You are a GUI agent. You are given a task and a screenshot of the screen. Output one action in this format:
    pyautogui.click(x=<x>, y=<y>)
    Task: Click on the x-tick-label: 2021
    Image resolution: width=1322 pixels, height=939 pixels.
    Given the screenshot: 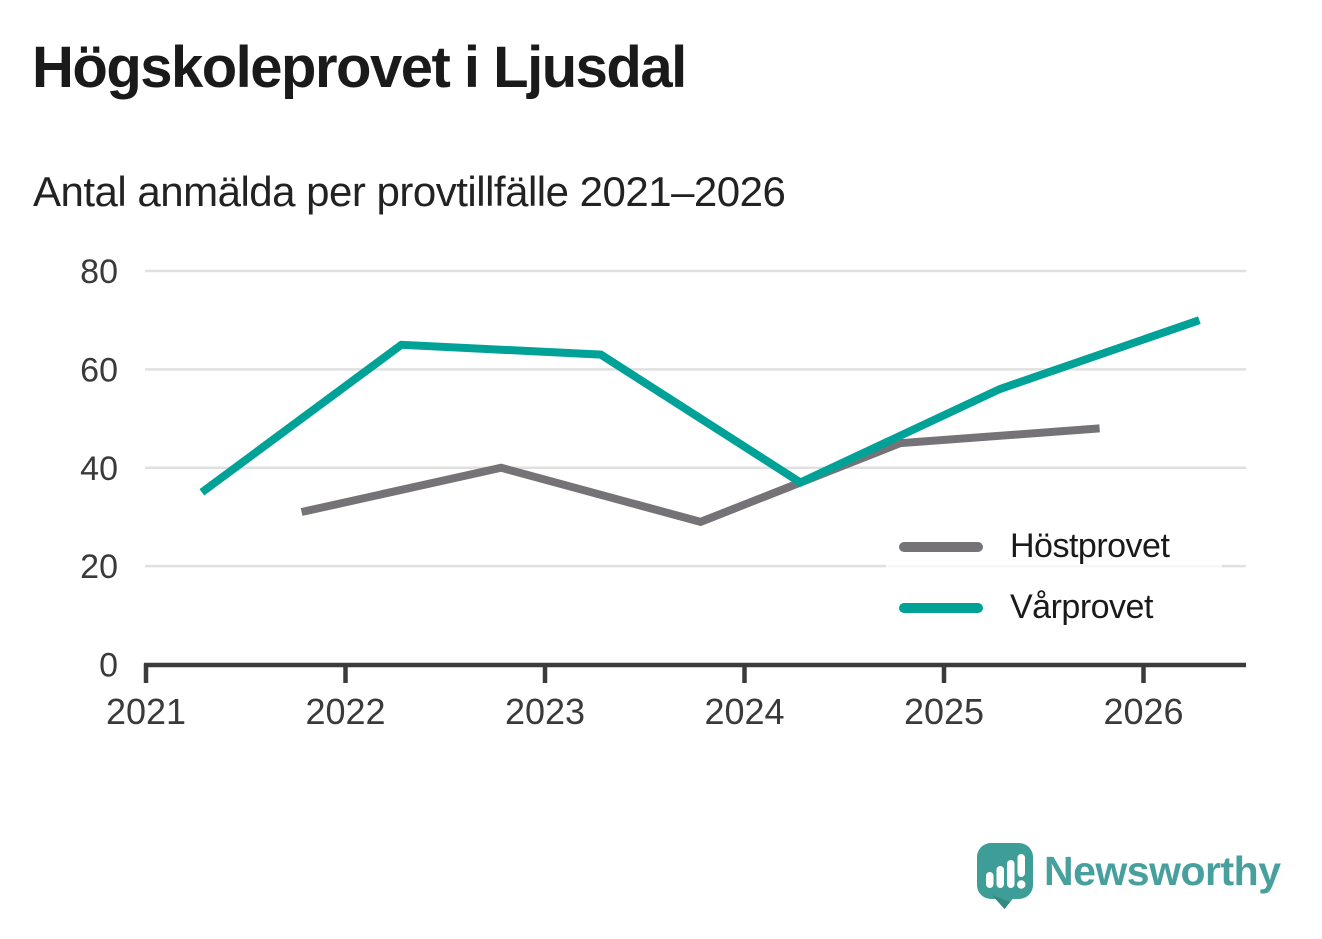 What is the action you would take?
    pyautogui.click(x=146, y=711)
    